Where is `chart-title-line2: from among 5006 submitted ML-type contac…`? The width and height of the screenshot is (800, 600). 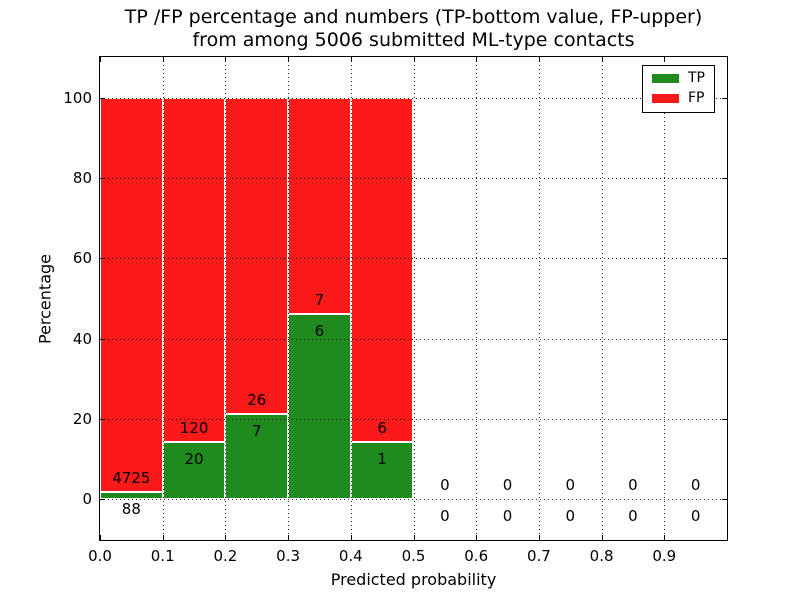 chart-title-line2: from among 5006 submitted ML-type contac… is located at coordinates (413, 40).